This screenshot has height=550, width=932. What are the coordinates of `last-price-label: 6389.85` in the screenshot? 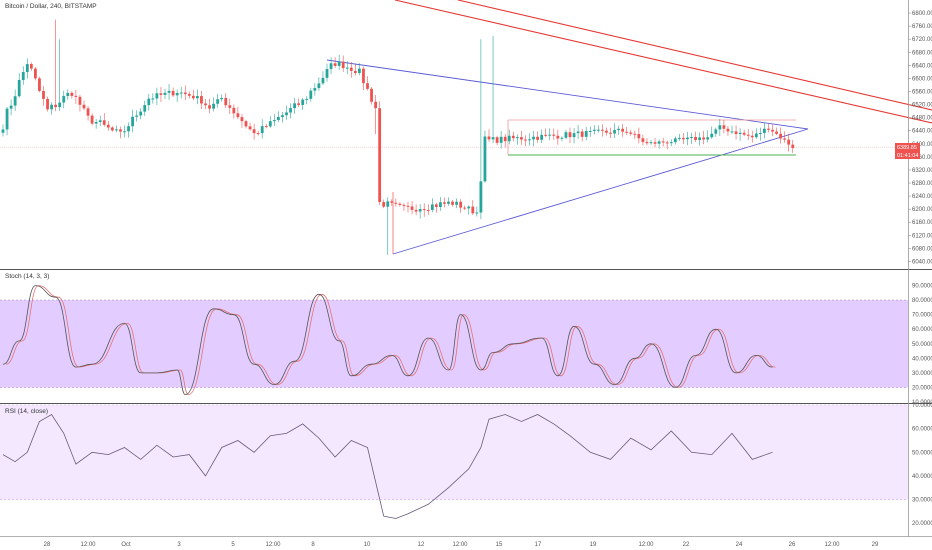 It's located at (907, 148).